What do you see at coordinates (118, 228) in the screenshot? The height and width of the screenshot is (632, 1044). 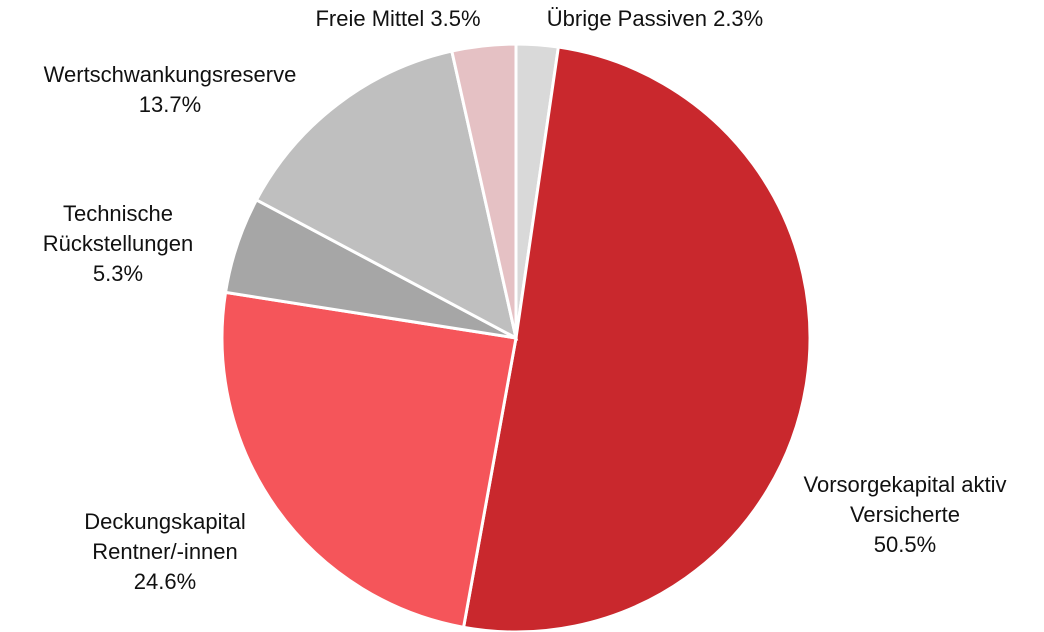 I see `category-name: Technische Rückstellungen` at bounding box center [118, 228].